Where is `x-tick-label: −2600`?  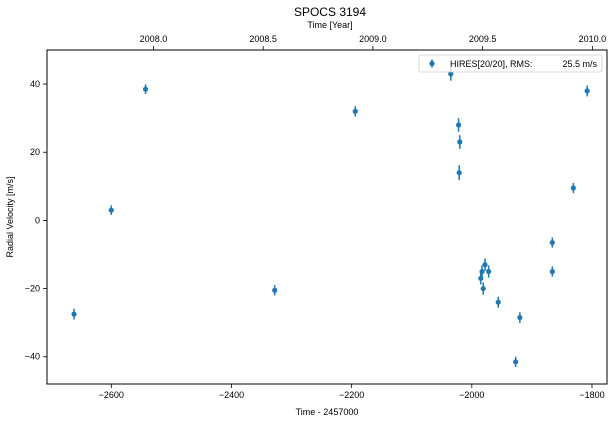
x-tick-label: −2600 is located at coordinates (111, 395).